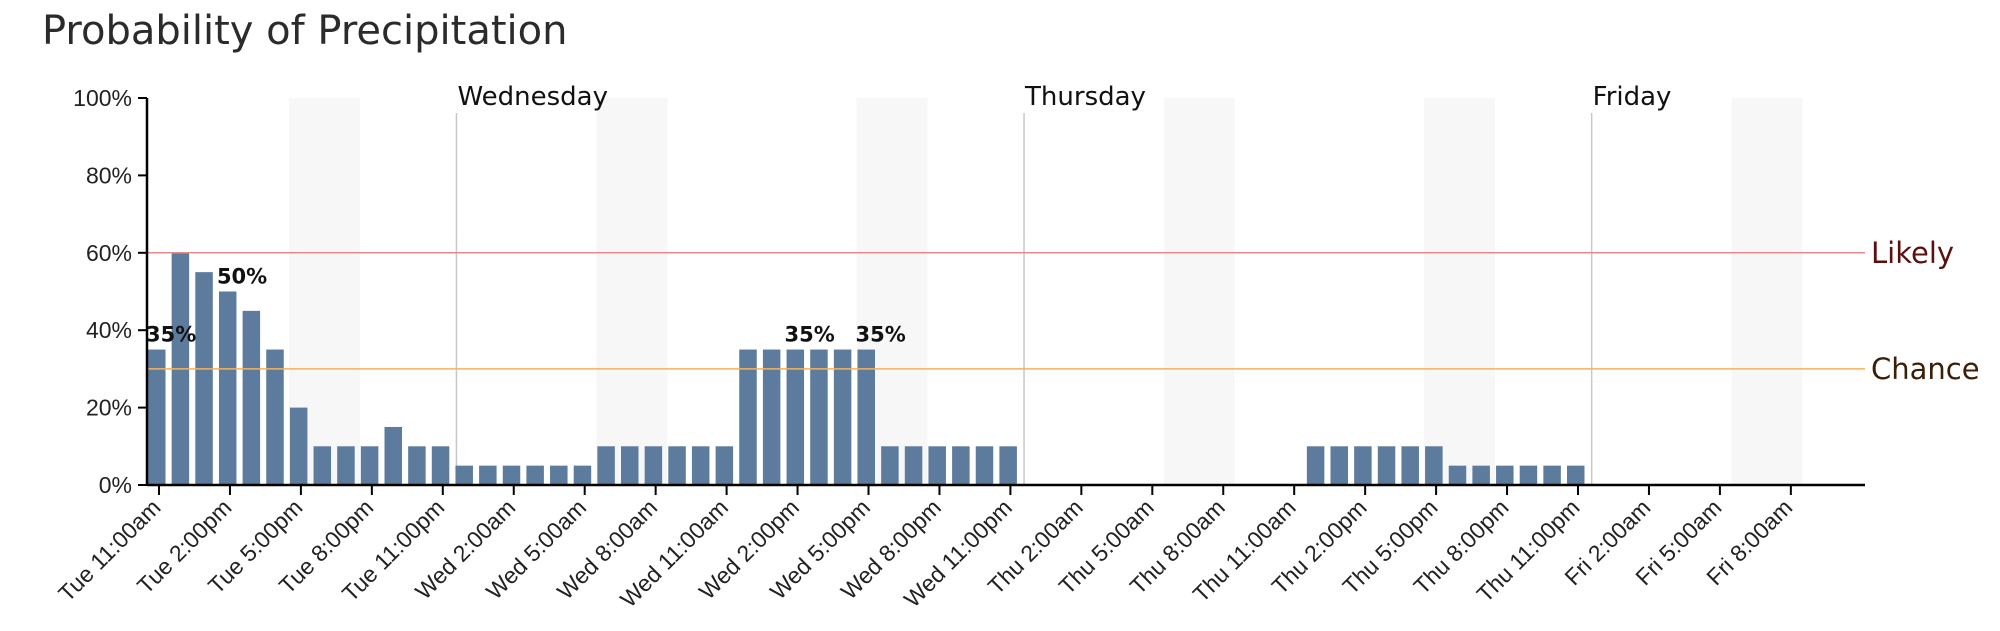 The width and height of the screenshot is (2000, 631). Describe the element at coordinates (1085, 97) in the screenshot. I see `day-label: Thursday` at that location.